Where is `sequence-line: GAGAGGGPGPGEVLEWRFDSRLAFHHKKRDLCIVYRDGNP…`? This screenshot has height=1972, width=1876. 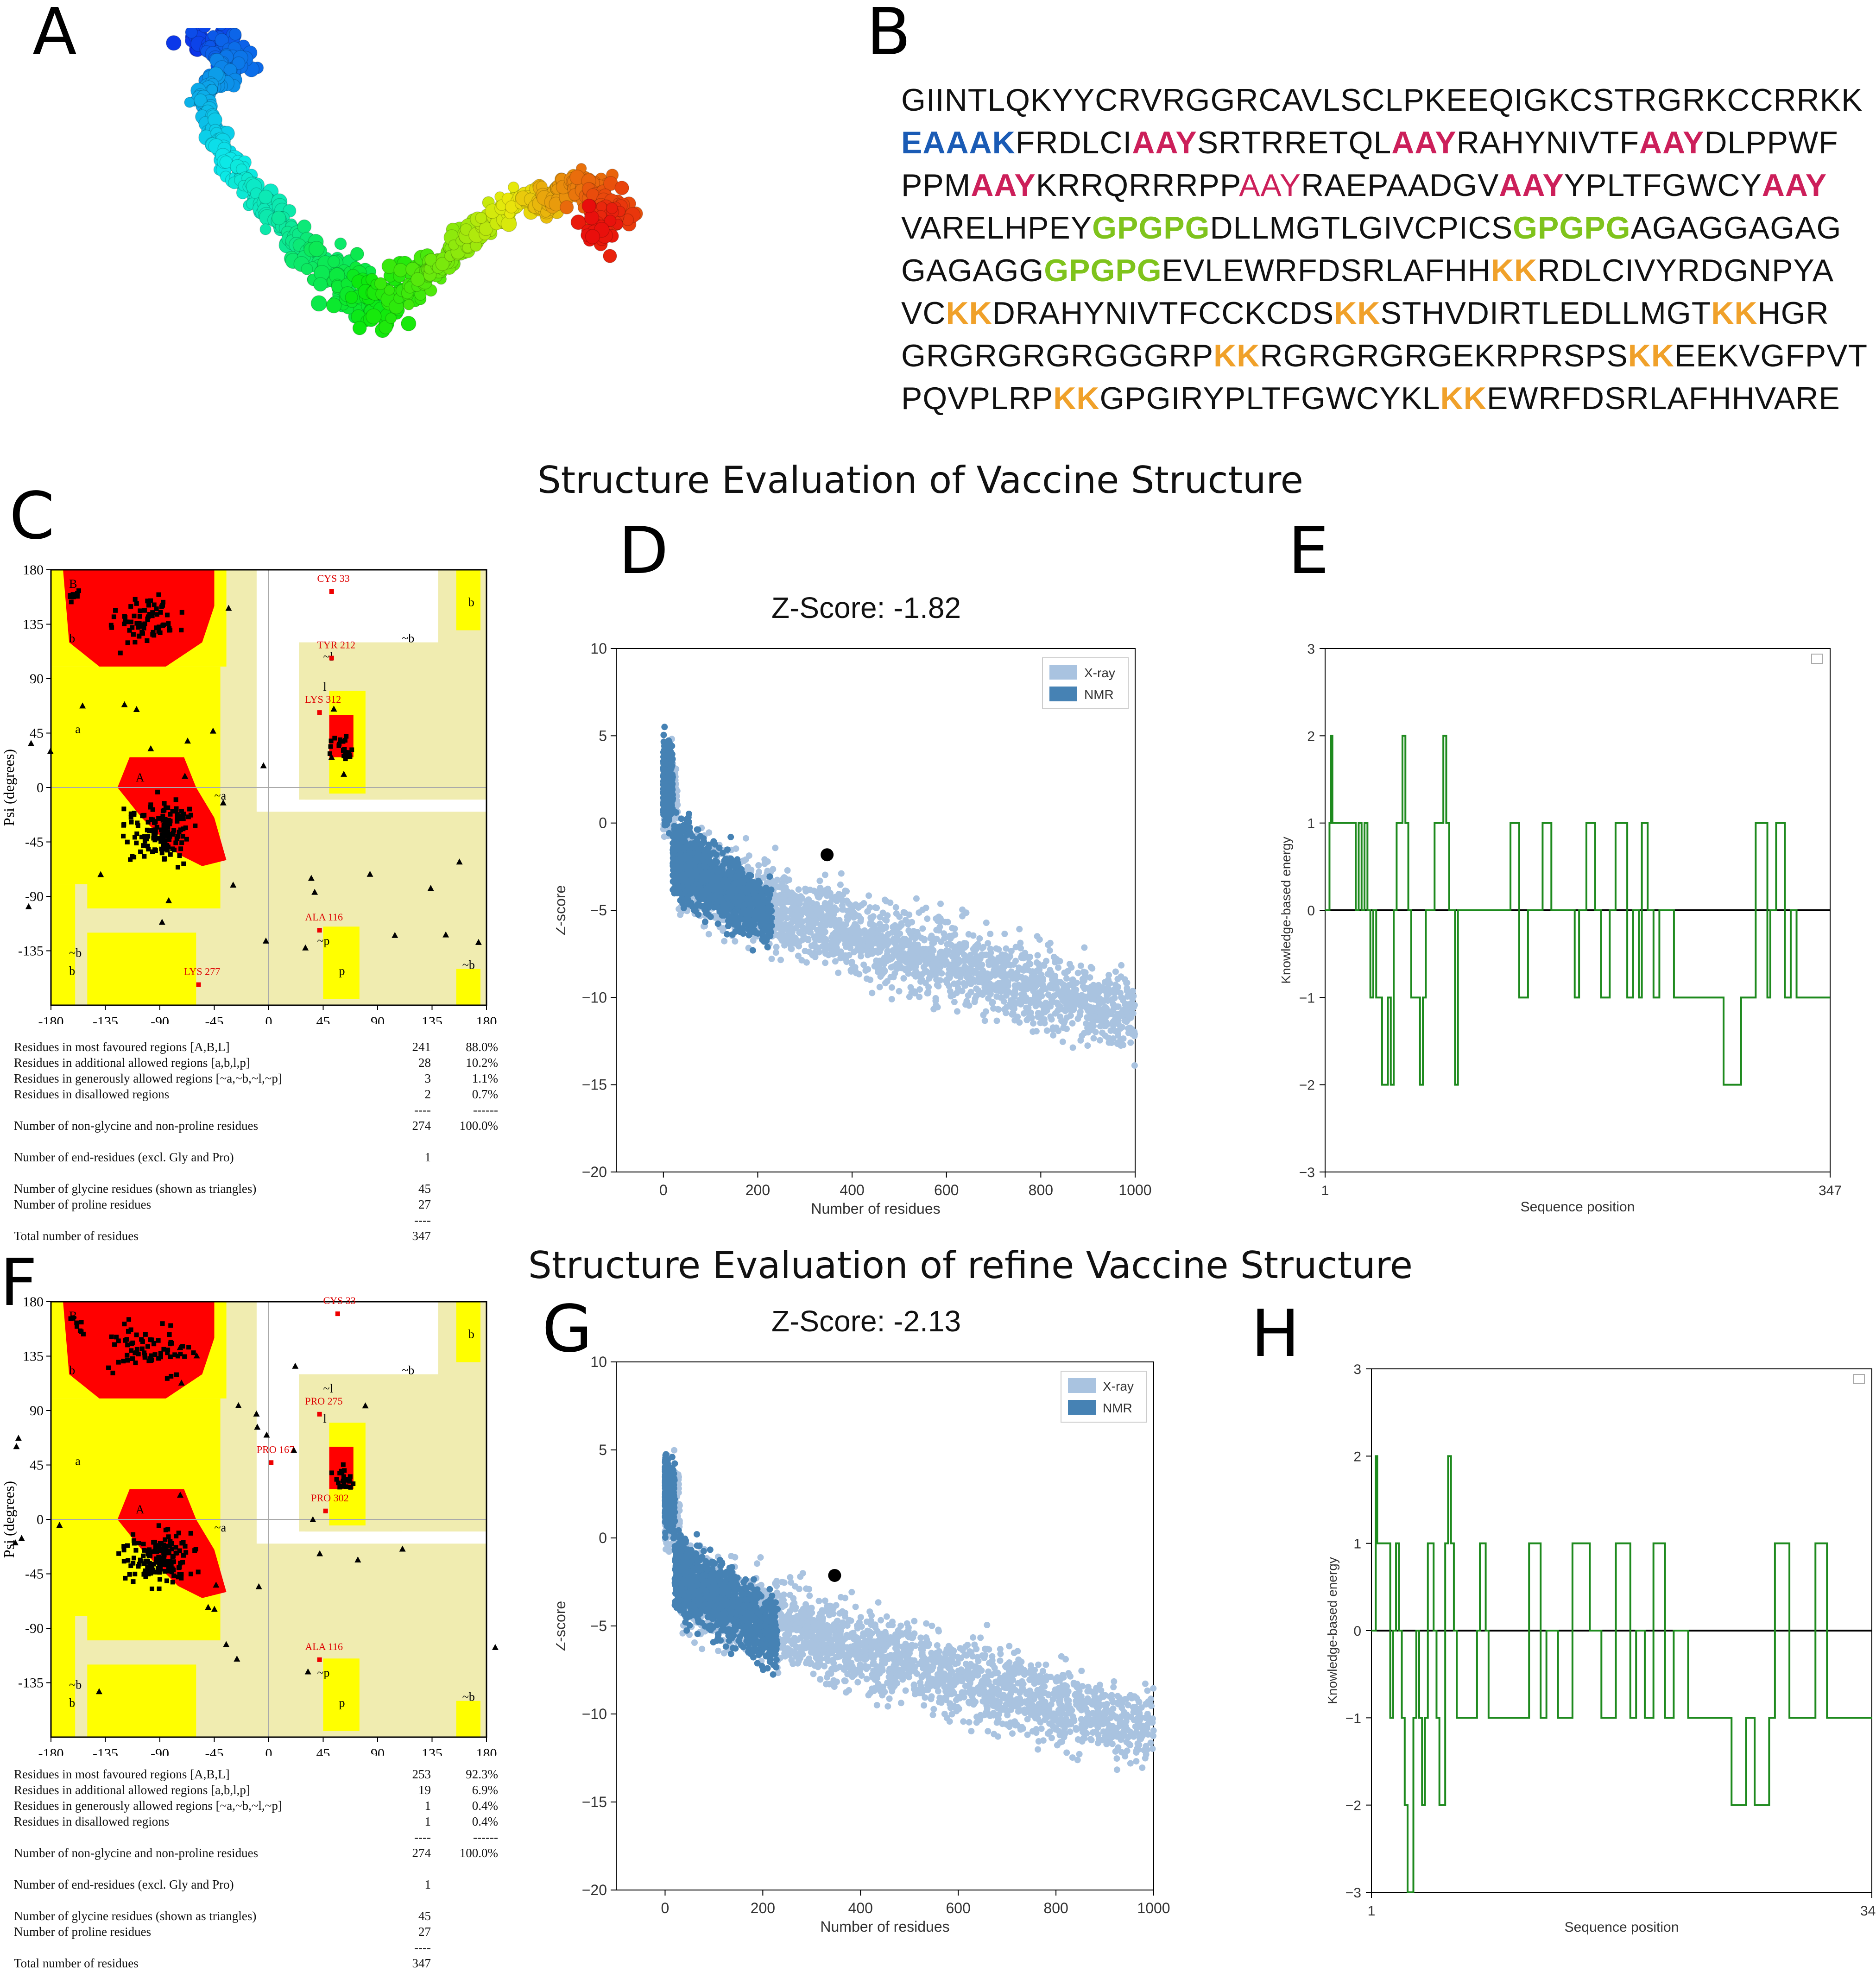
sequence-line: GAGAGGGPGPGEVLEWRFDSRLAFHHKKRDLCIVYRDGNP… is located at coordinates (1384, 270).